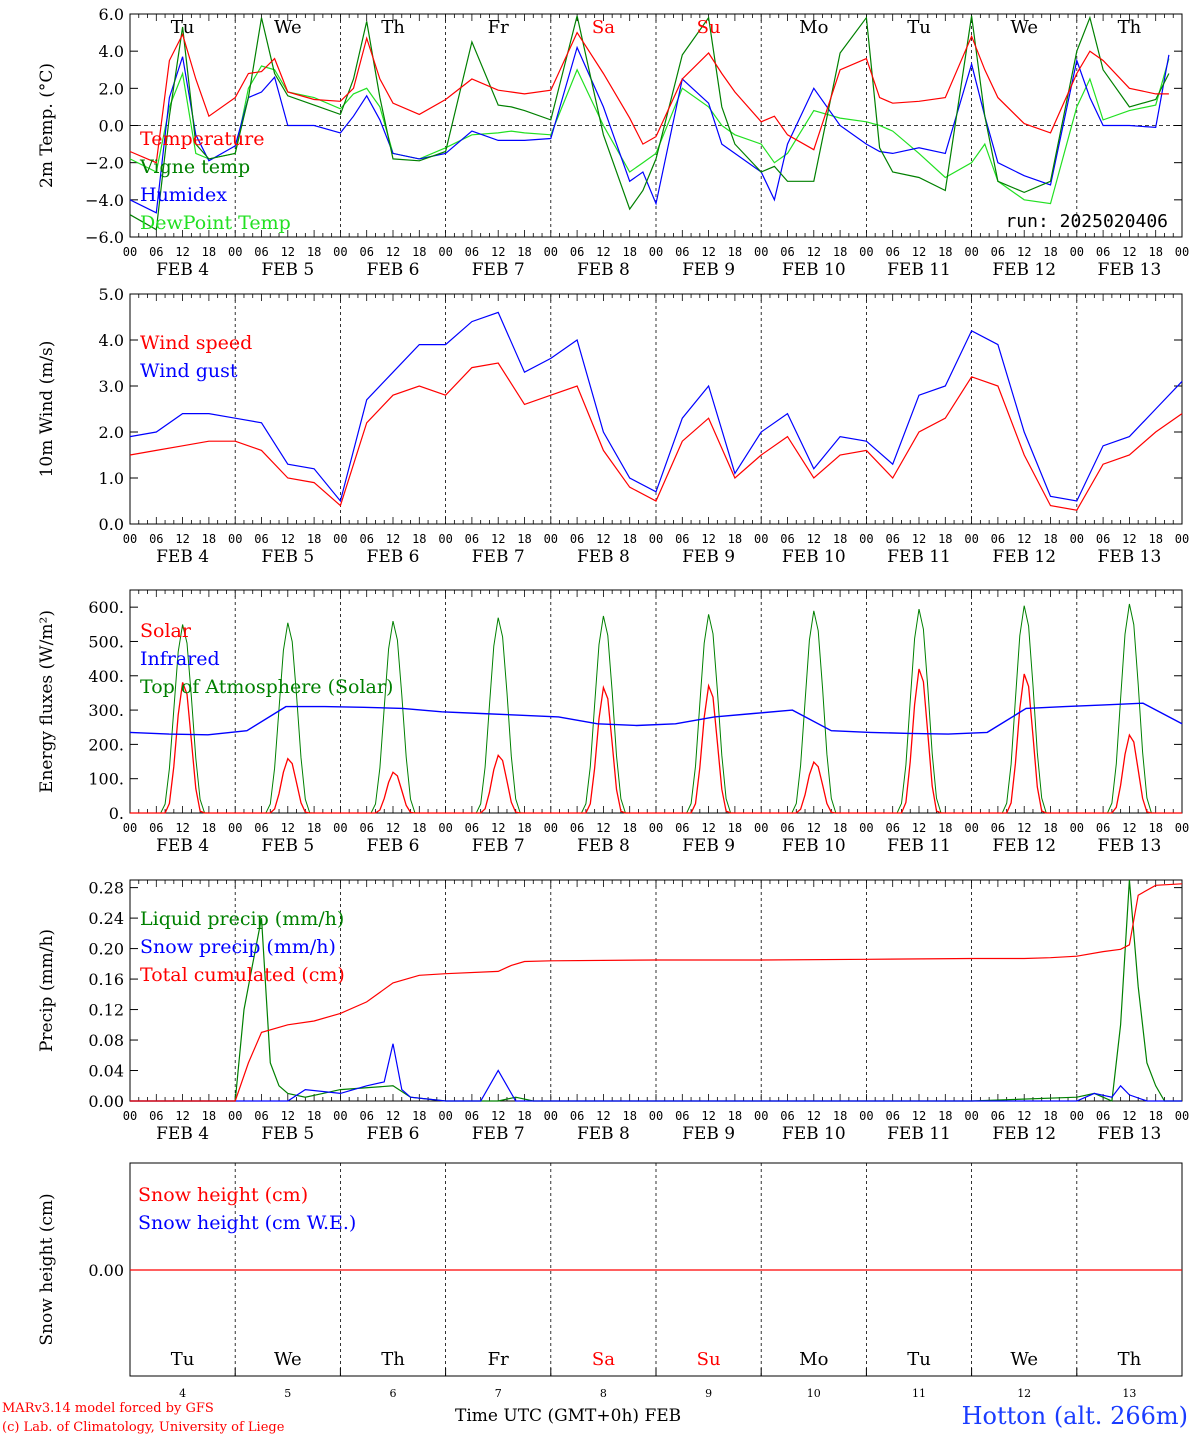 The height and width of the screenshot is (1440, 1194). Describe the element at coordinates (106, 918) in the screenshot. I see `y-tick-label: 0.24` at that location.